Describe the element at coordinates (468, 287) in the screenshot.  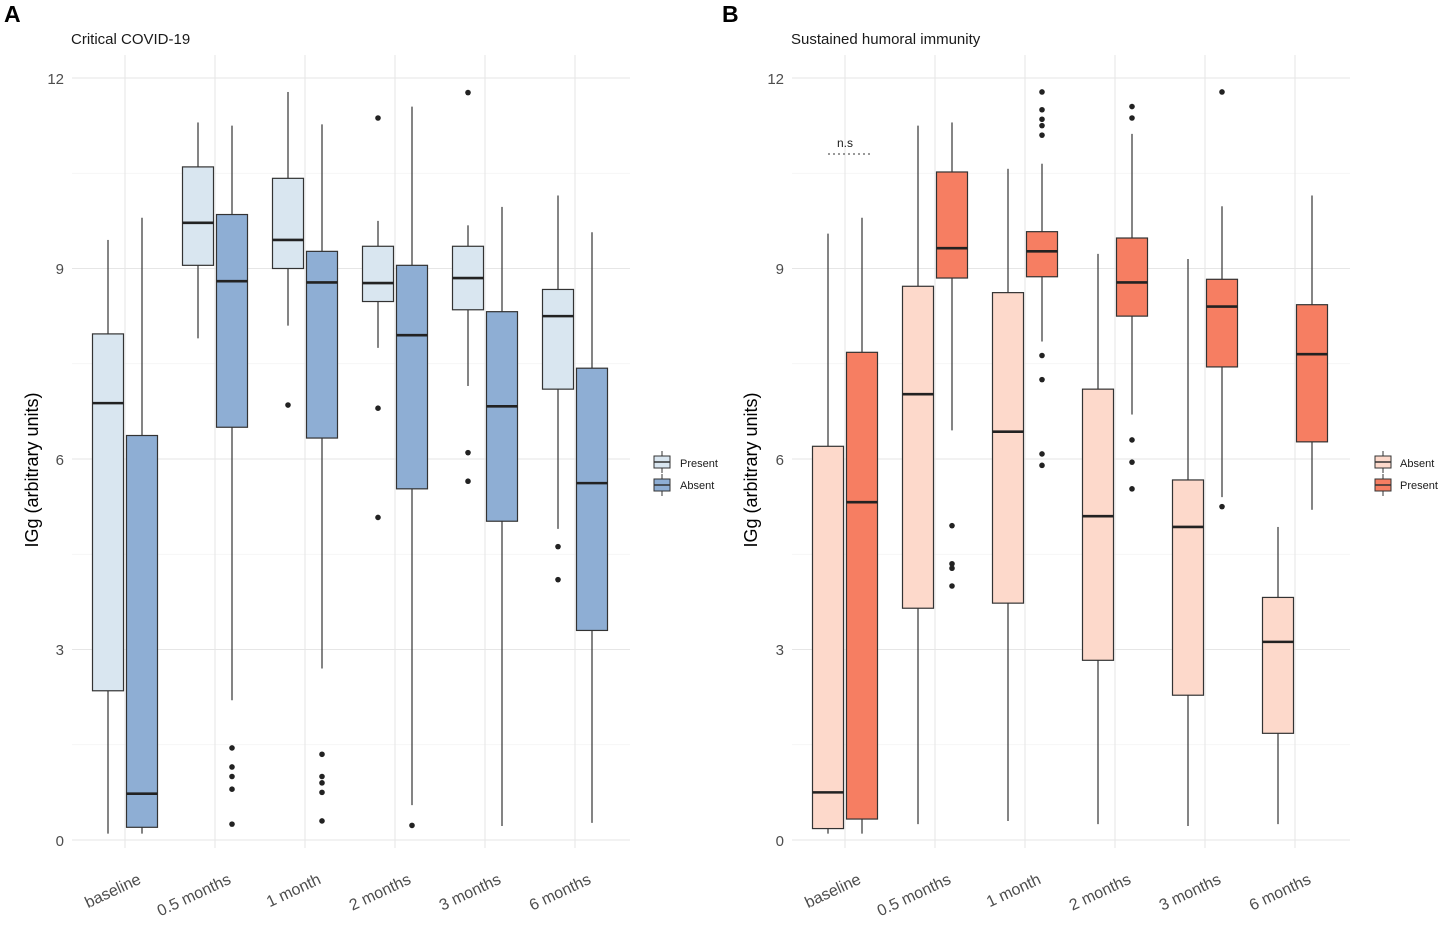
I see `panel-a-present-3-months-boxplot` at that location.